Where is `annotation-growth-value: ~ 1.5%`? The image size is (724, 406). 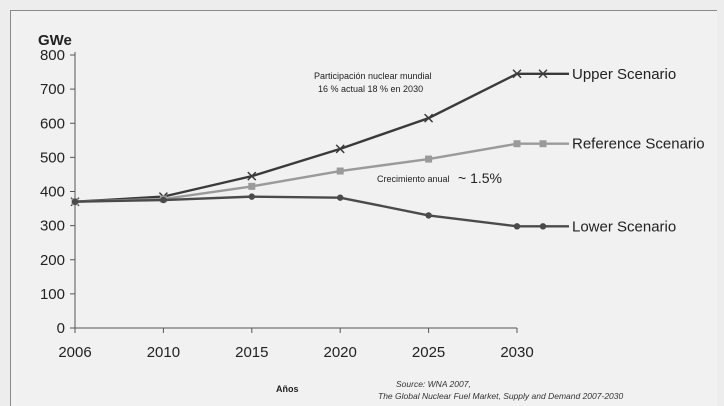
annotation-growth-value: ~ 1.5% is located at coordinates (480, 178).